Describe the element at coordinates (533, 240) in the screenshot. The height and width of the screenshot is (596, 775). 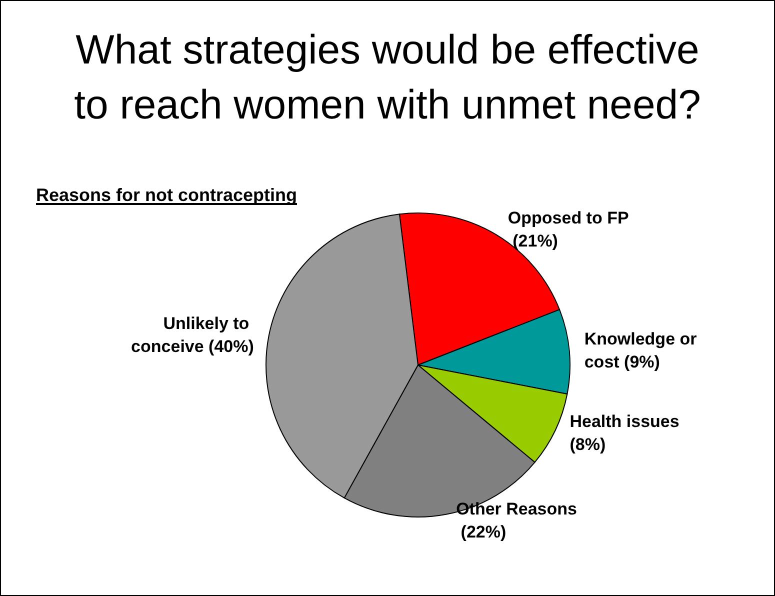
I see `data-label: (21%)` at that location.